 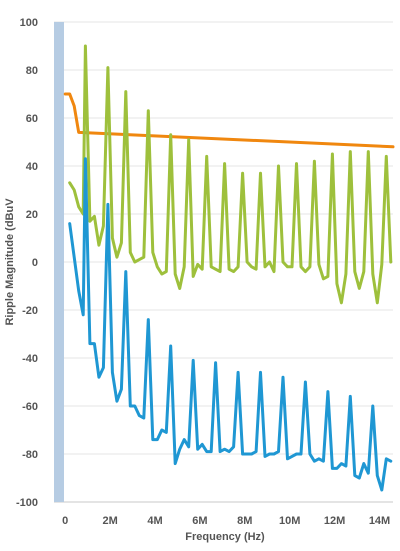 I want to click on y-tick-label: 0, so click(x=35, y=263).